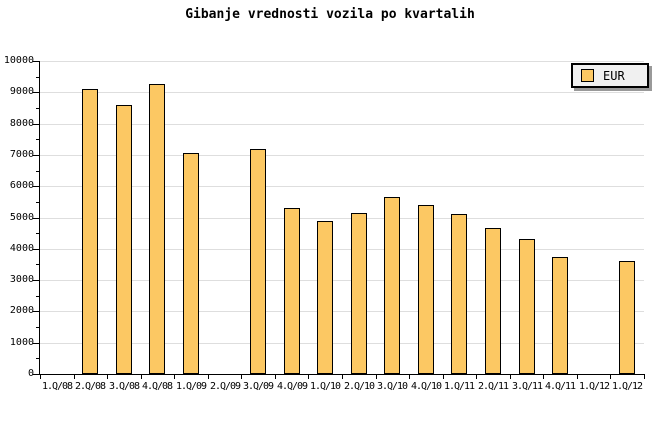 This screenshot has width=660, height=440. What do you see at coordinates (225, 386) in the screenshot?
I see `x-axis-category-label: 2.Q/09` at bounding box center [225, 386].